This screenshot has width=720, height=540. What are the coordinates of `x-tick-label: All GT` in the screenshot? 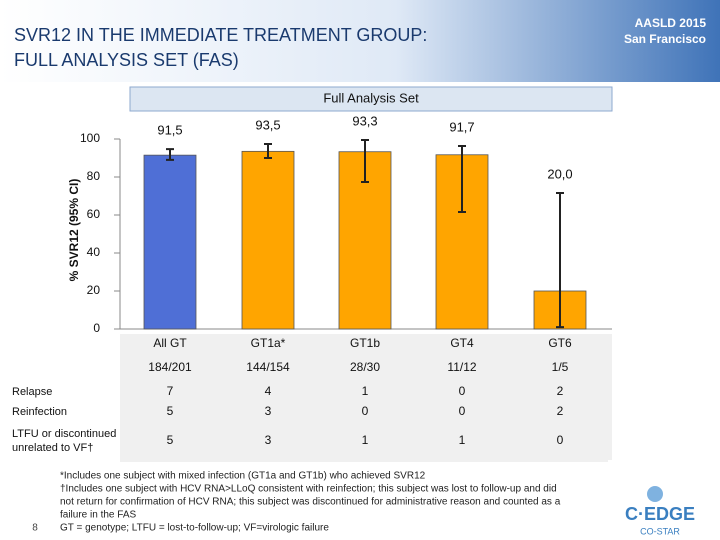 It's located at (170, 343).